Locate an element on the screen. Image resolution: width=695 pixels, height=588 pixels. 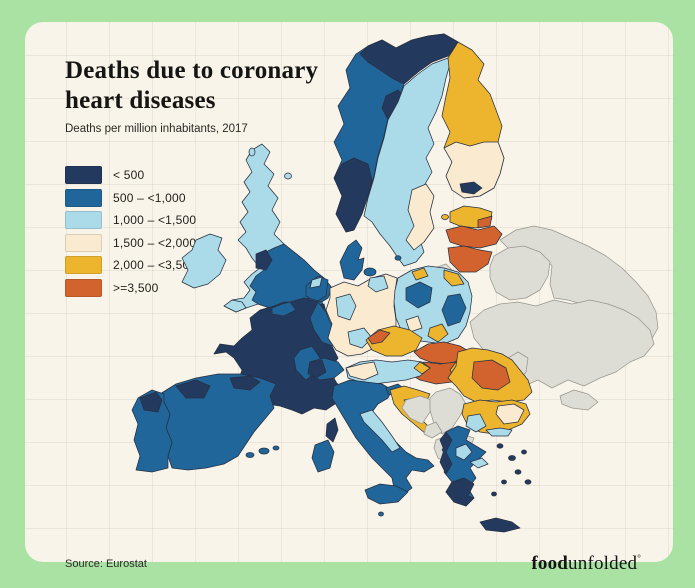
country-denmark is located at coordinates (352, 260).